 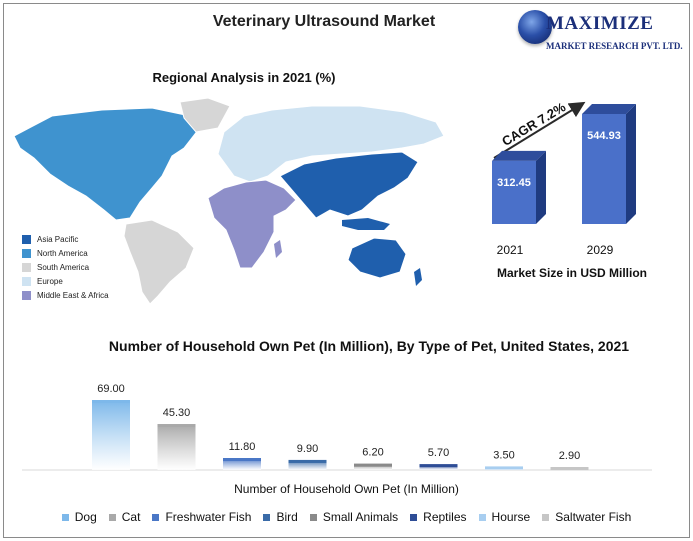 I want to click on map-legend-item: South America, so click(x=65, y=267).